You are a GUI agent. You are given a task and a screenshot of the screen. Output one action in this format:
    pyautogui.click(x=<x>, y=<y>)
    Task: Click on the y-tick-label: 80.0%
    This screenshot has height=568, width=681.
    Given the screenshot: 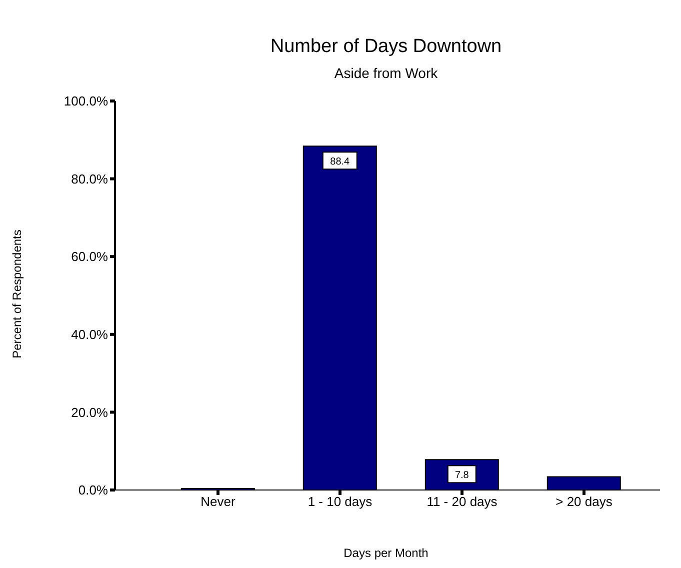 What is the action you would take?
    pyautogui.click(x=89, y=178)
    